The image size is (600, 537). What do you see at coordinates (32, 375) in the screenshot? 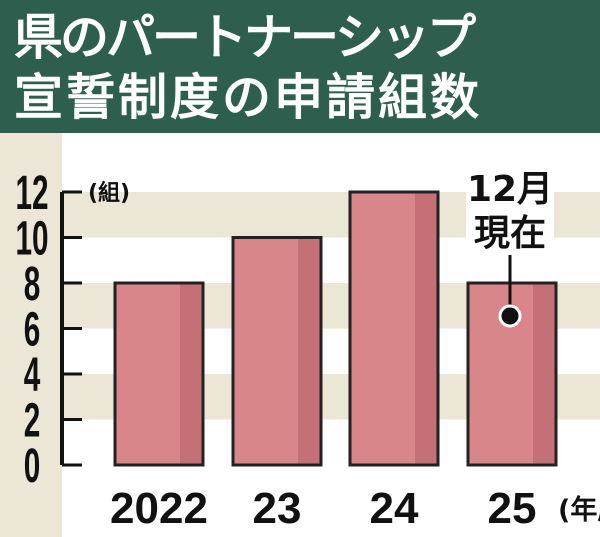
I see `y-tick-label: 4` at bounding box center [32, 375].